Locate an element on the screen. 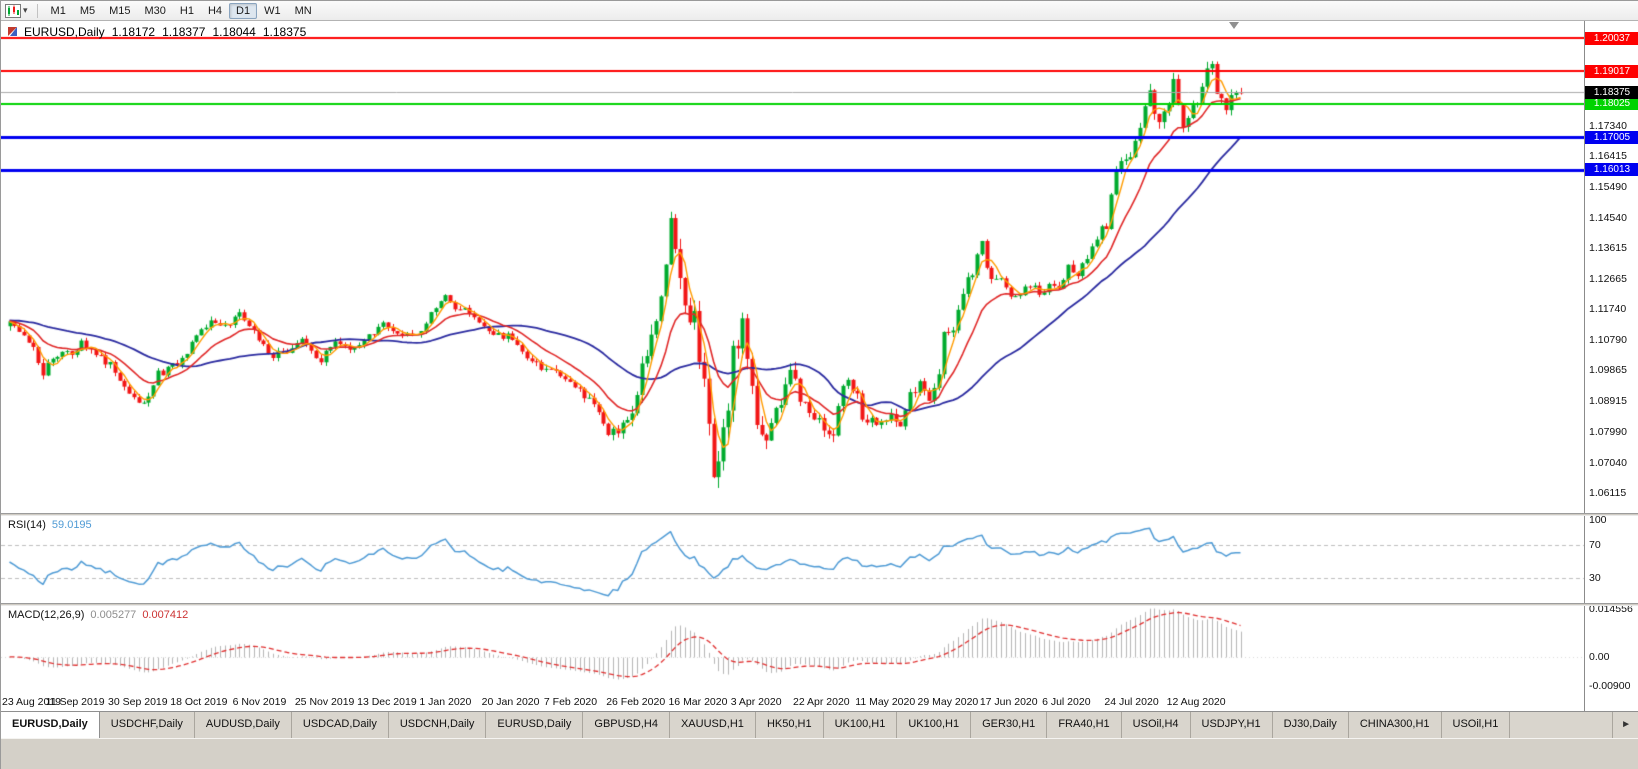 The width and height of the screenshot is (1638, 769). status-bar is located at coordinates (819, 753).